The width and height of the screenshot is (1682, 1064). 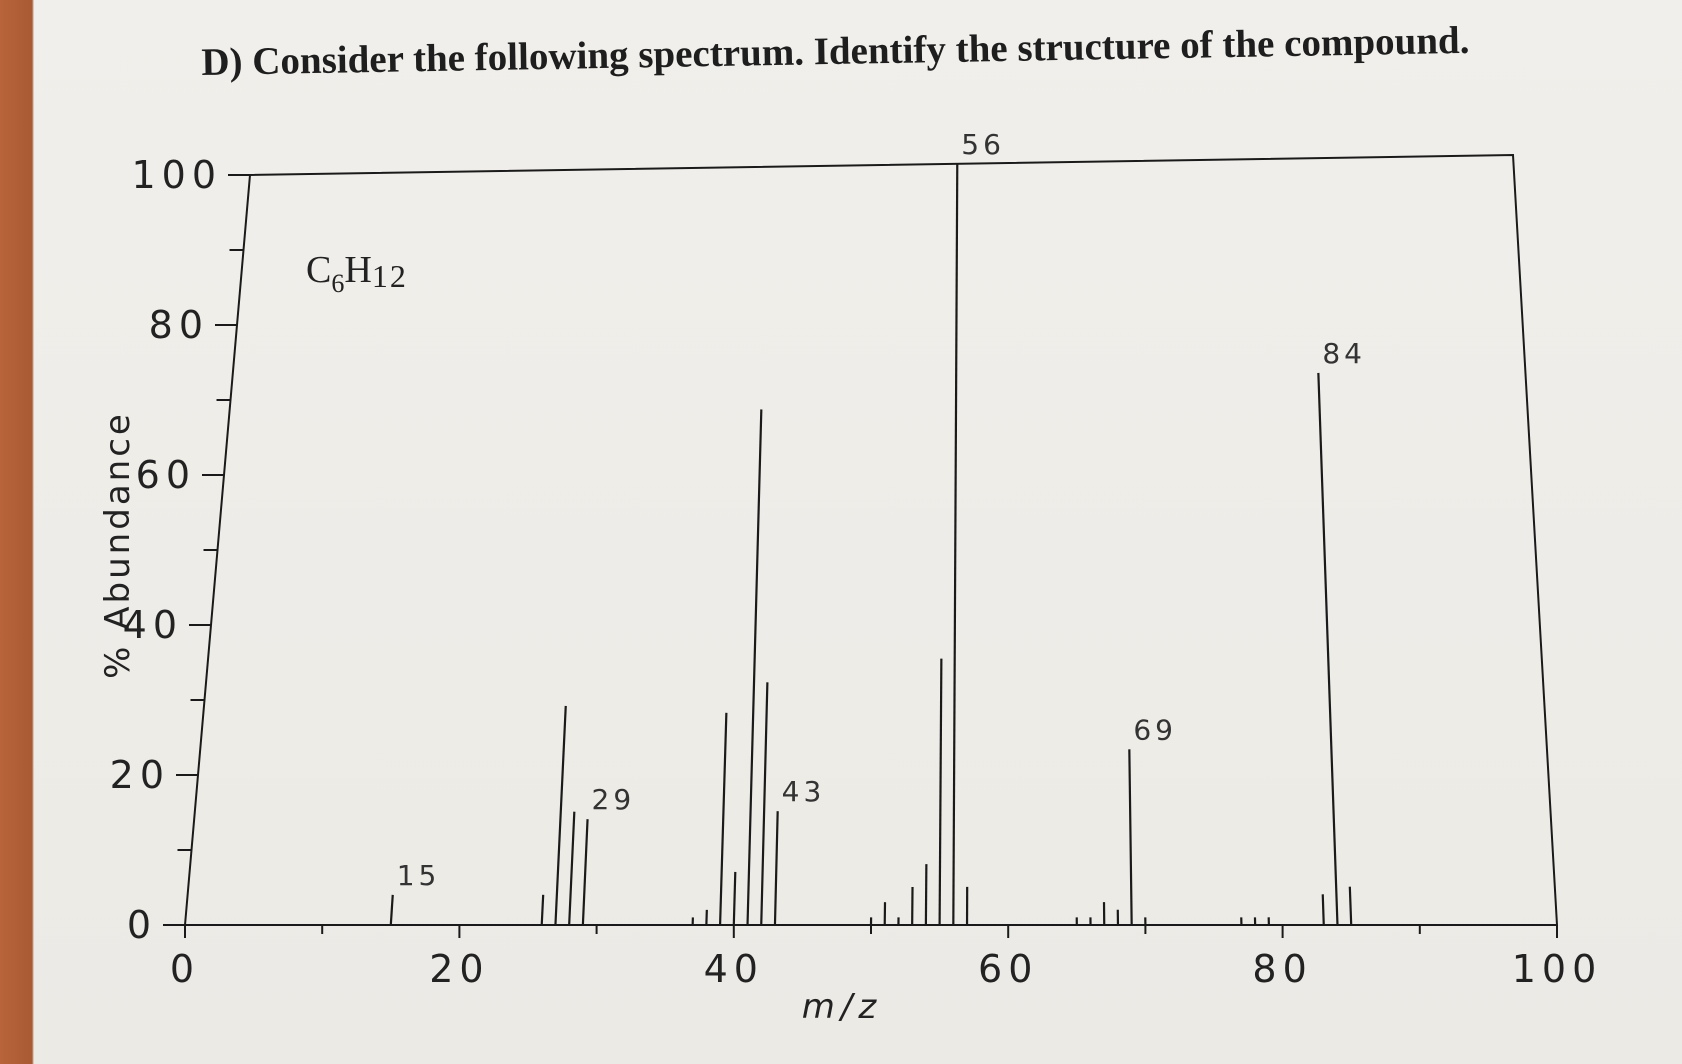 I want to click on x-tick-label-100: 100, so click(x=1557, y=969).